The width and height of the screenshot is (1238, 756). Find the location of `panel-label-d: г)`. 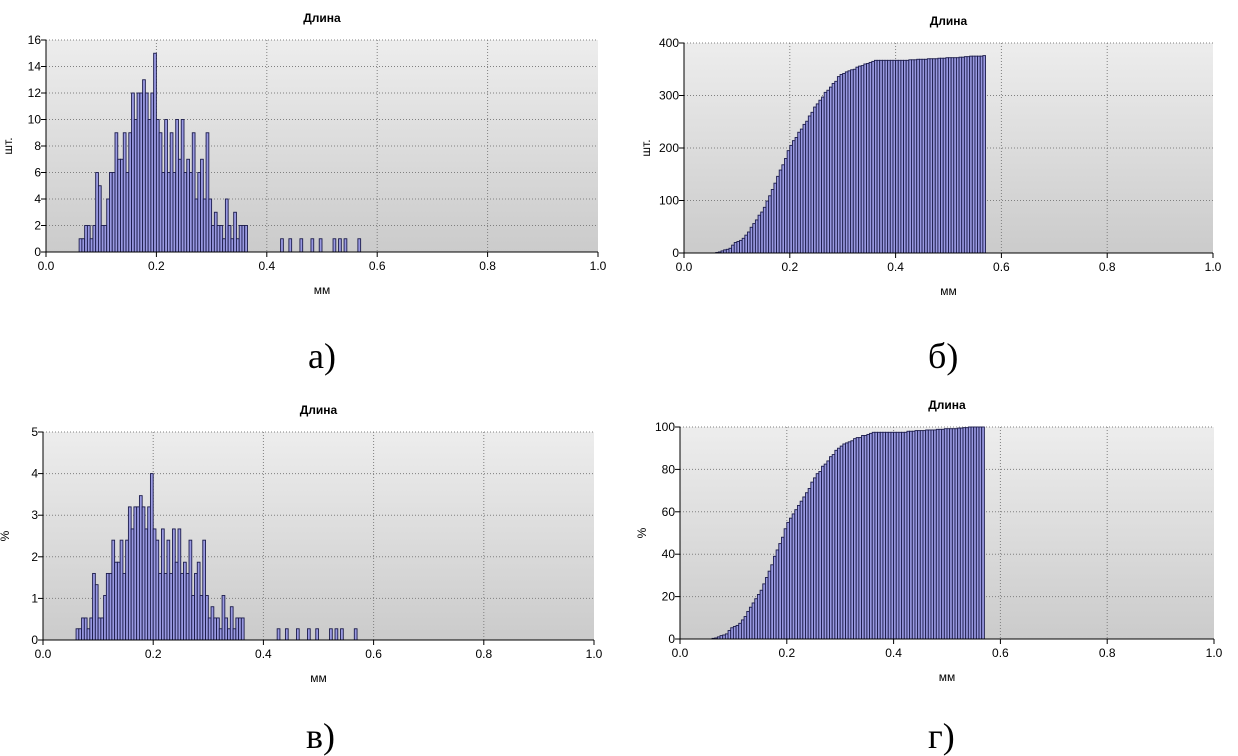

panel-label-d: г) is located at coordinates (941, 736).